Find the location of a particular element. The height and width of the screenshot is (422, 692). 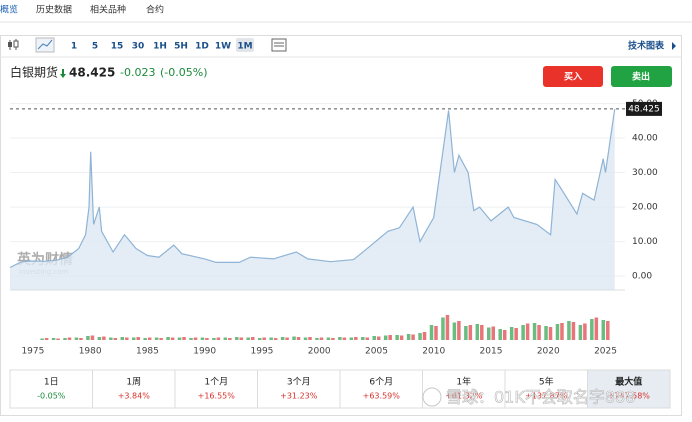

tab: 历史数据 is located at coordinates (54, 10).